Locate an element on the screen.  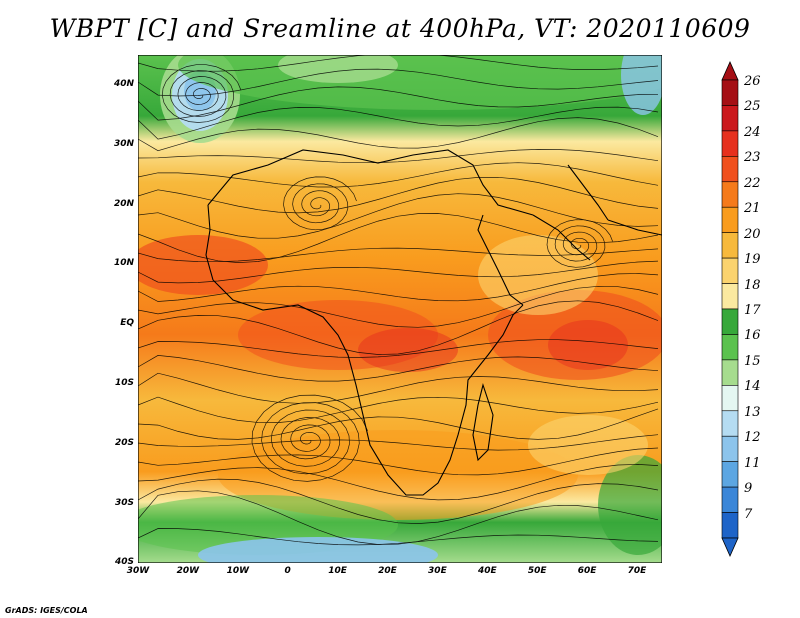
lon-label: 20W is located at coordinates (188, 571).